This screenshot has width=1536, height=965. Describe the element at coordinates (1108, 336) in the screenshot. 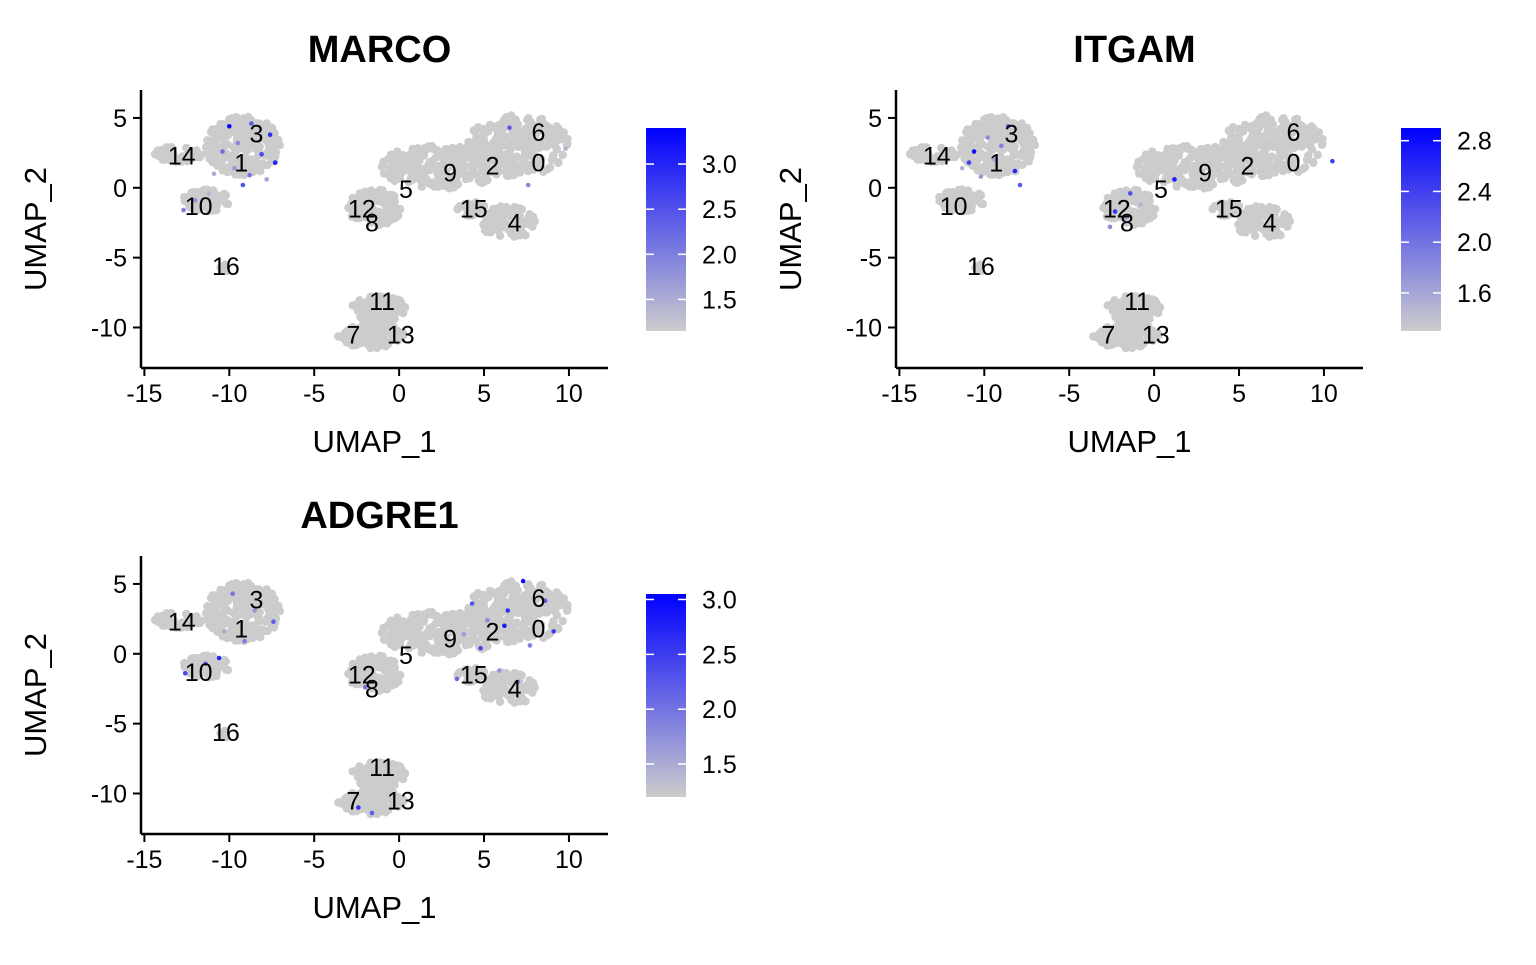

I see `cluster-label: 7` at that location.